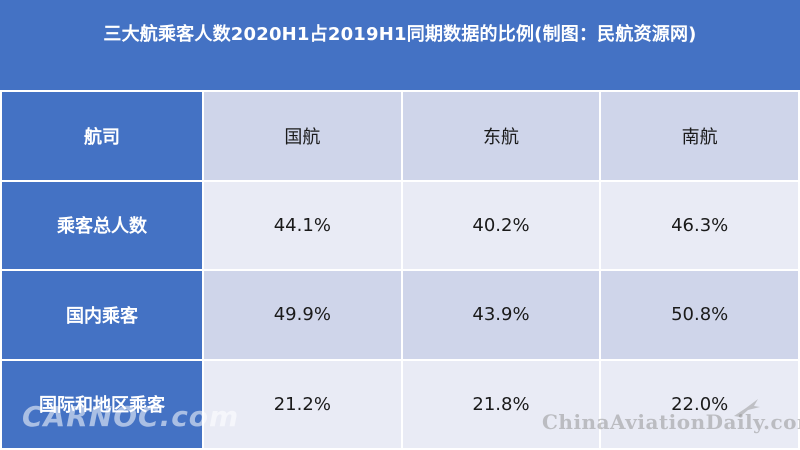 The height and width of the screenshot is (450, 800). I want to click on value-cell: 21.8%, so click(501, 404).